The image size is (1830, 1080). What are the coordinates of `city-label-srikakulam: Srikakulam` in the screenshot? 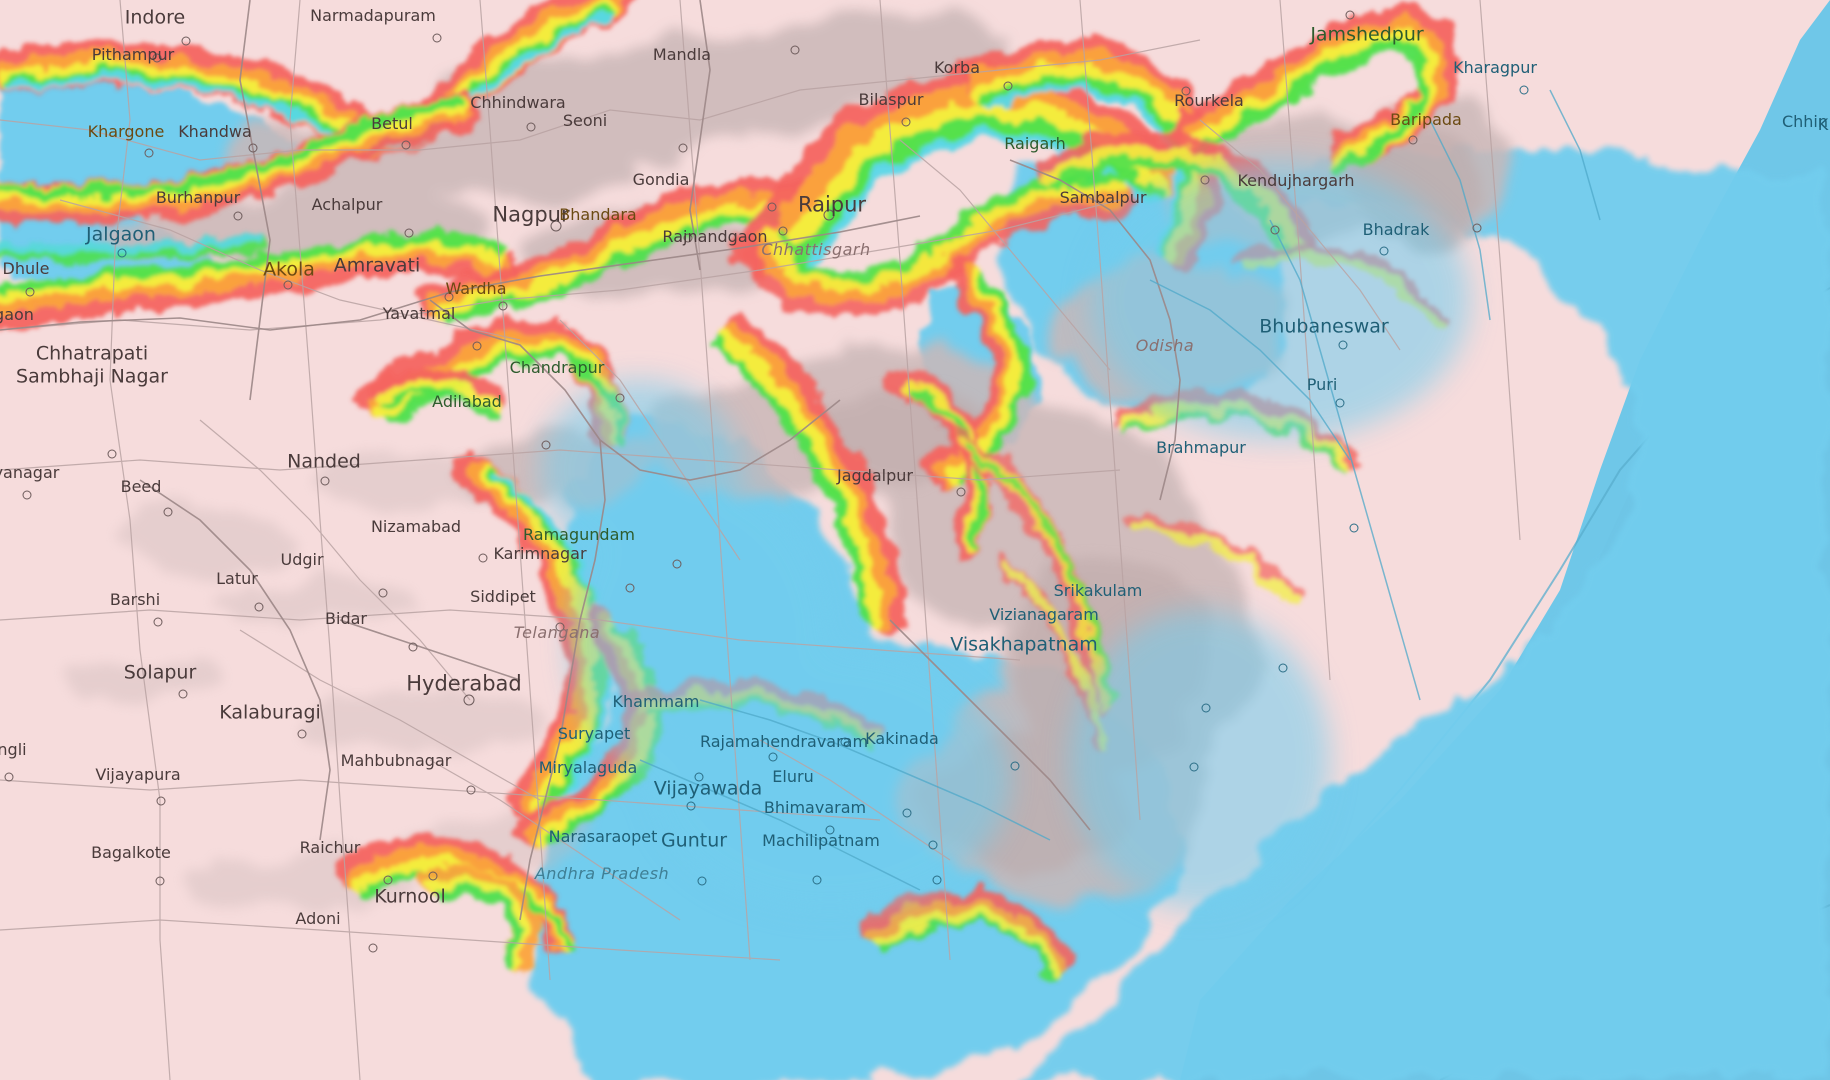 It's located at (1098, 591).